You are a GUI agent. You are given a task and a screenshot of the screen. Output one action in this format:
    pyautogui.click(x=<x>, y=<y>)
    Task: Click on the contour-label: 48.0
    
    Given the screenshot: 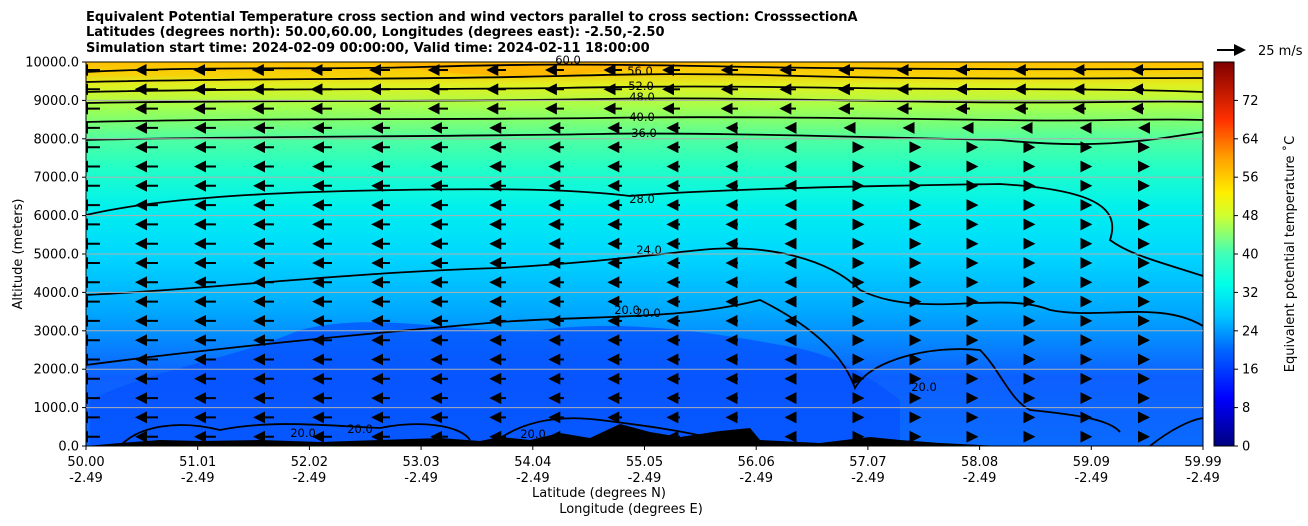 What is the action you would take?
    pyautogui.click(x=642, y=97)
    